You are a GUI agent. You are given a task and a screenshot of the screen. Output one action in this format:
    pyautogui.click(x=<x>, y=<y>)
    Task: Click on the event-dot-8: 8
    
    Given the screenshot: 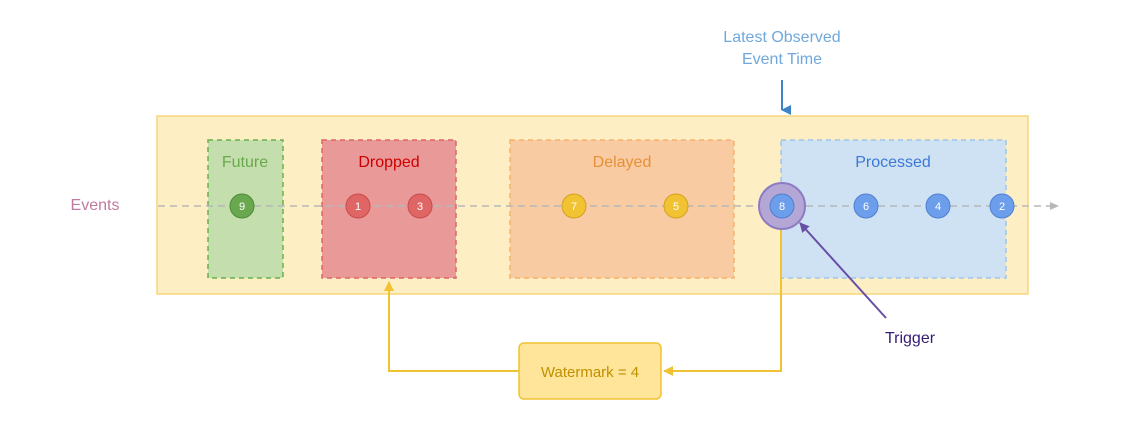 What is the action you would take?
    pyautogui.click(x=782, y=206)
    